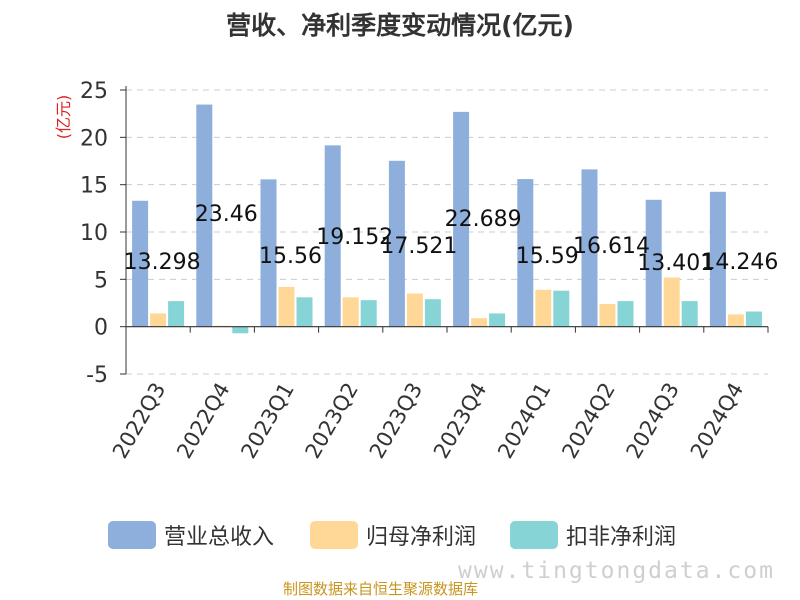 This screenshot has width=800, height=600. I want to click on y-tick-label: 15, so click(94, 186).